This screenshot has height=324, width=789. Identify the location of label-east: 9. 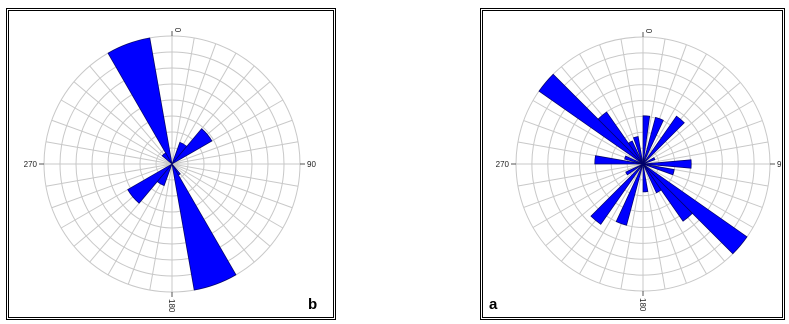
(779, 164).